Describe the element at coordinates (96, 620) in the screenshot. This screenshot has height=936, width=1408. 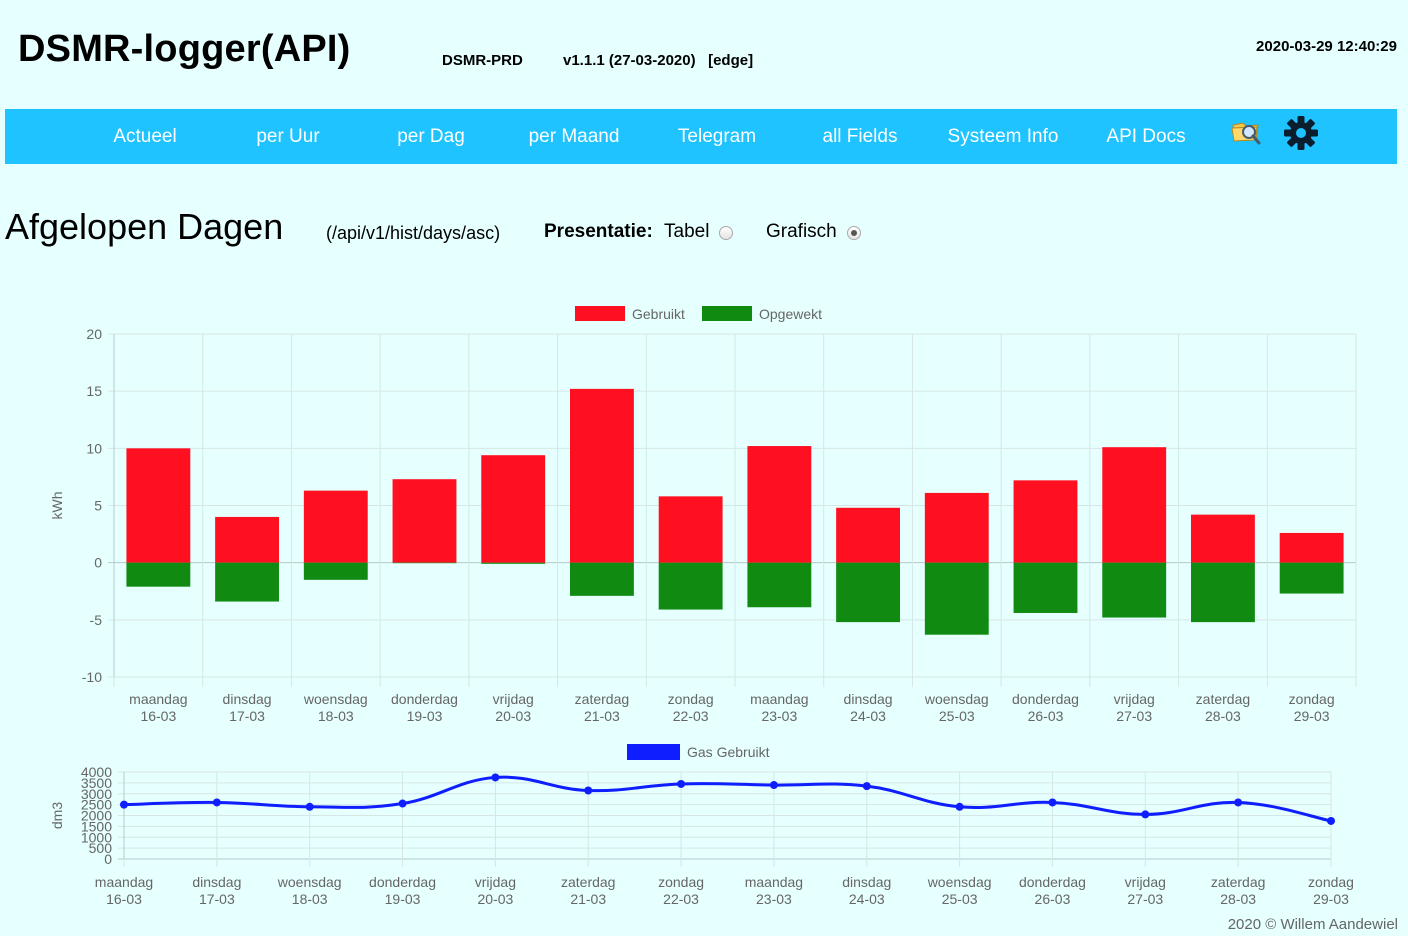
I see `y-tick-label: -5` at that location.